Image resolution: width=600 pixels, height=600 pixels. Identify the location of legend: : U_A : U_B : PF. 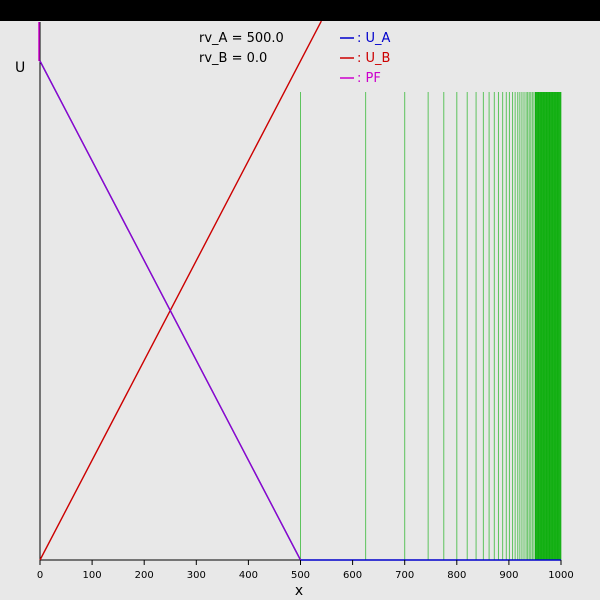
(365, 58).